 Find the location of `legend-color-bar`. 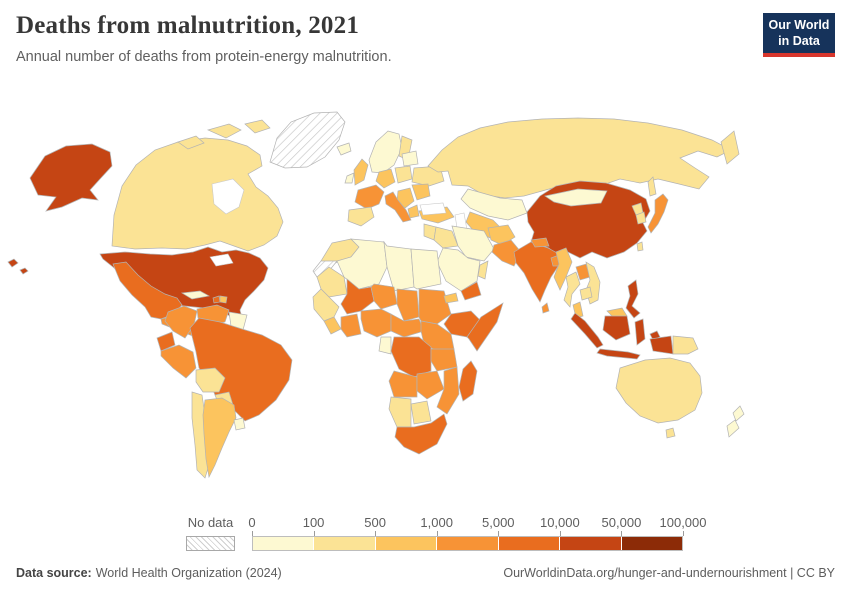

legend-color-bar is located at coordinates (467, 543).